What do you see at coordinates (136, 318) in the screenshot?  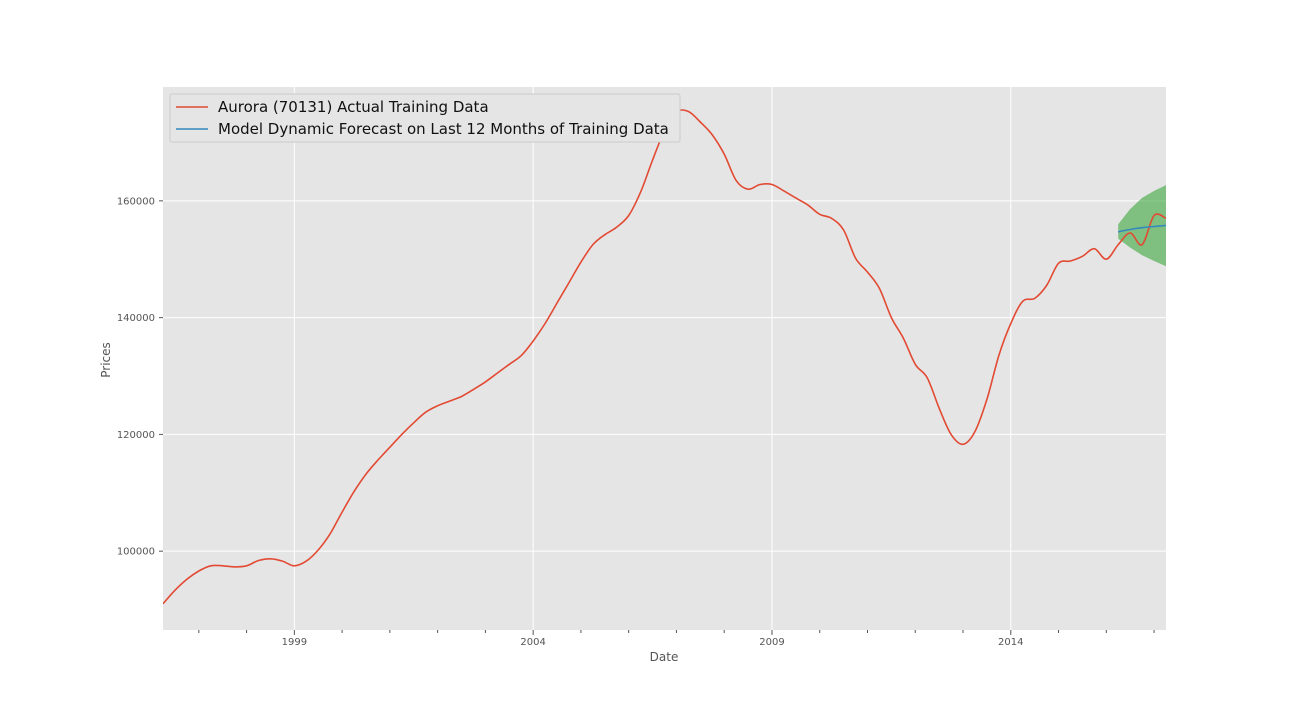 I see `y-tick-label: 140000` at bounding box center [136, 318].